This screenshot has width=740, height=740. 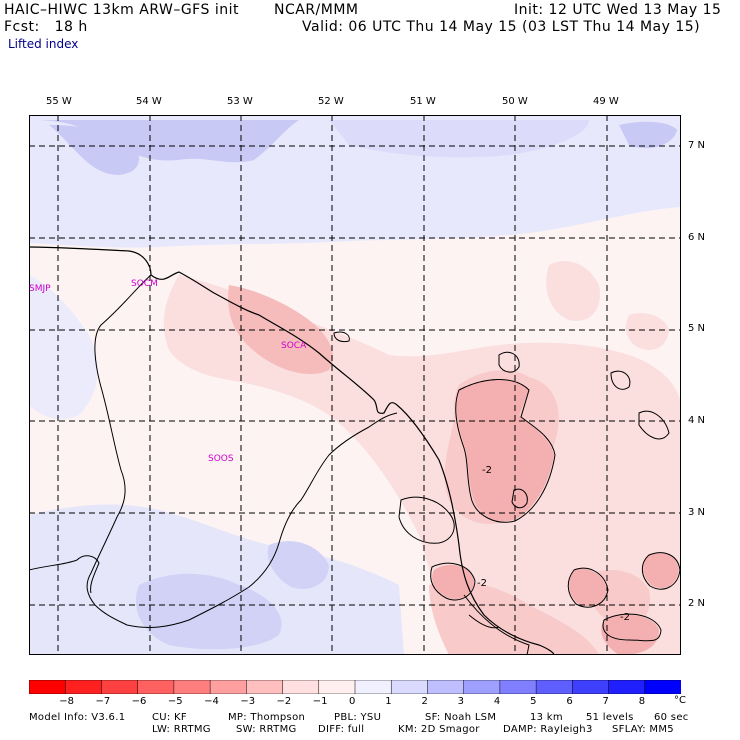 What do you see at coordinates (175, 701) in the screenshot?
I see `colorbar-tick-label: −5` at bounding box center [175, 701].